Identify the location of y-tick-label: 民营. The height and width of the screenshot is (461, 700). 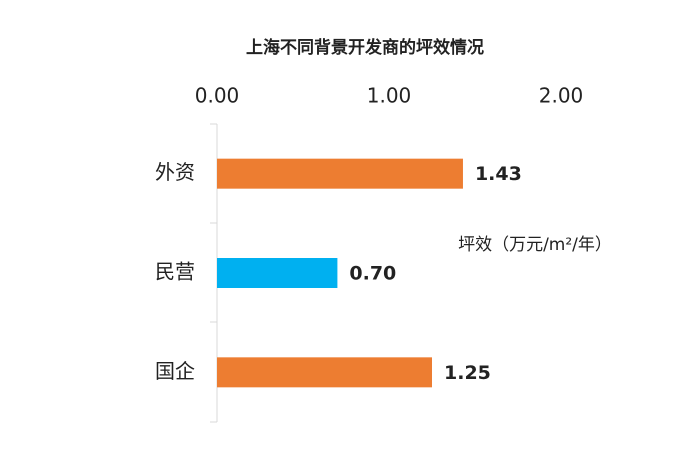
(175, 272).